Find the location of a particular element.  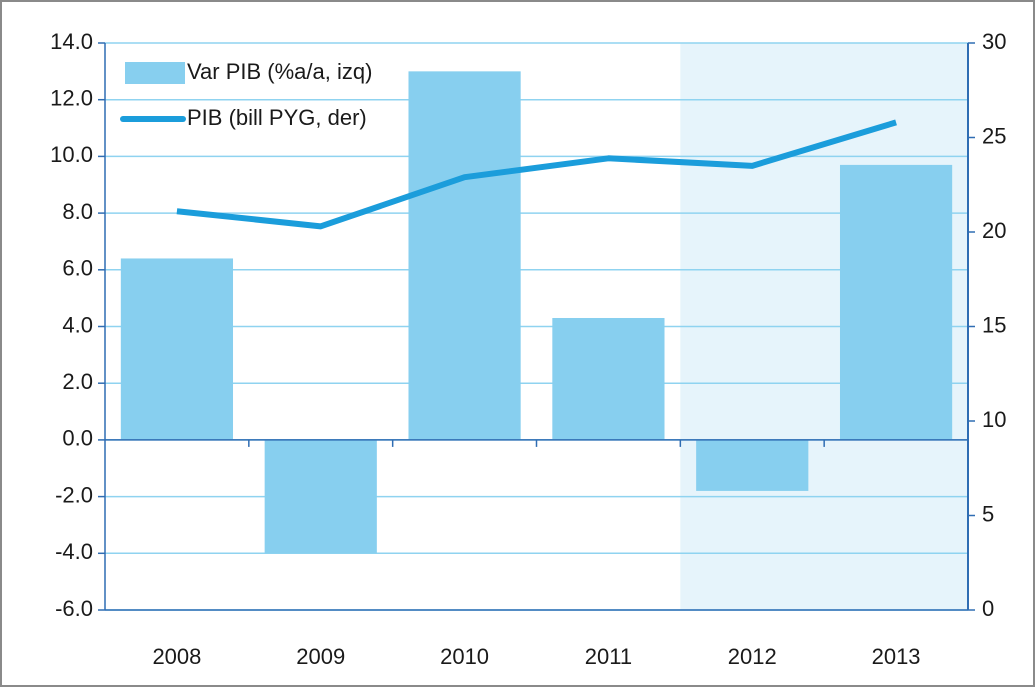

y2-tick-label: 0 is located at coordinates (988, 608).